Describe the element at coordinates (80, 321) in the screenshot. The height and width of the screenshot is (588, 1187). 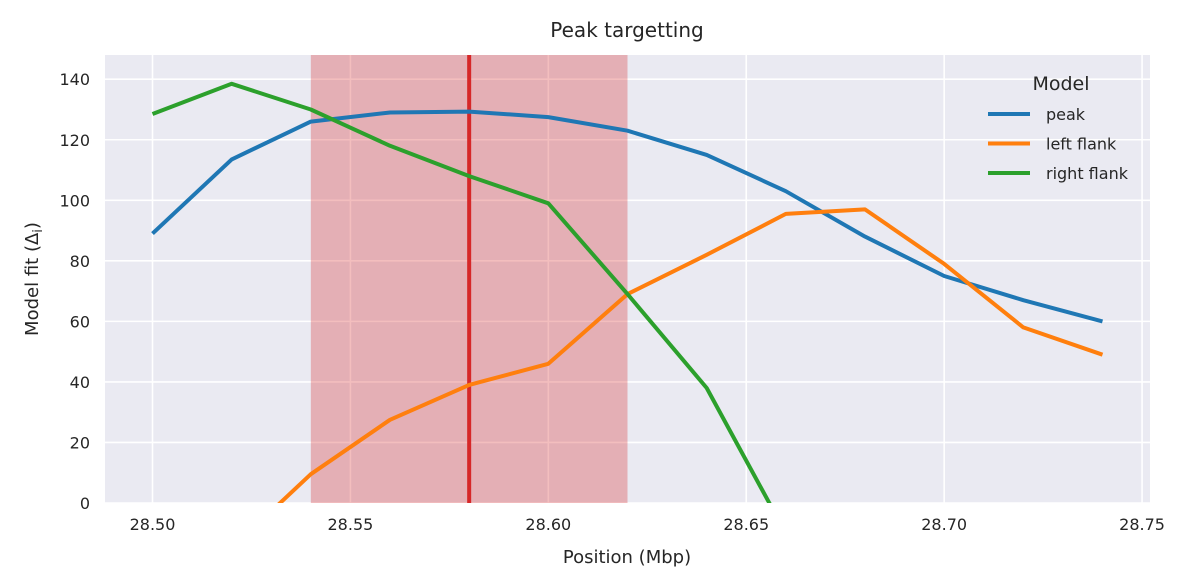
I see `y-tick-label: 60` at that location.